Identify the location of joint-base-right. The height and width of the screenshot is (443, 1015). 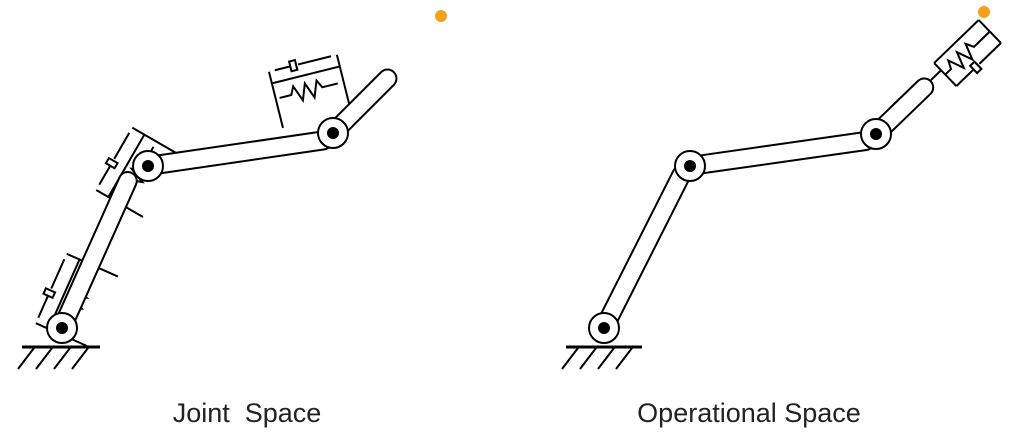
(604, 328).